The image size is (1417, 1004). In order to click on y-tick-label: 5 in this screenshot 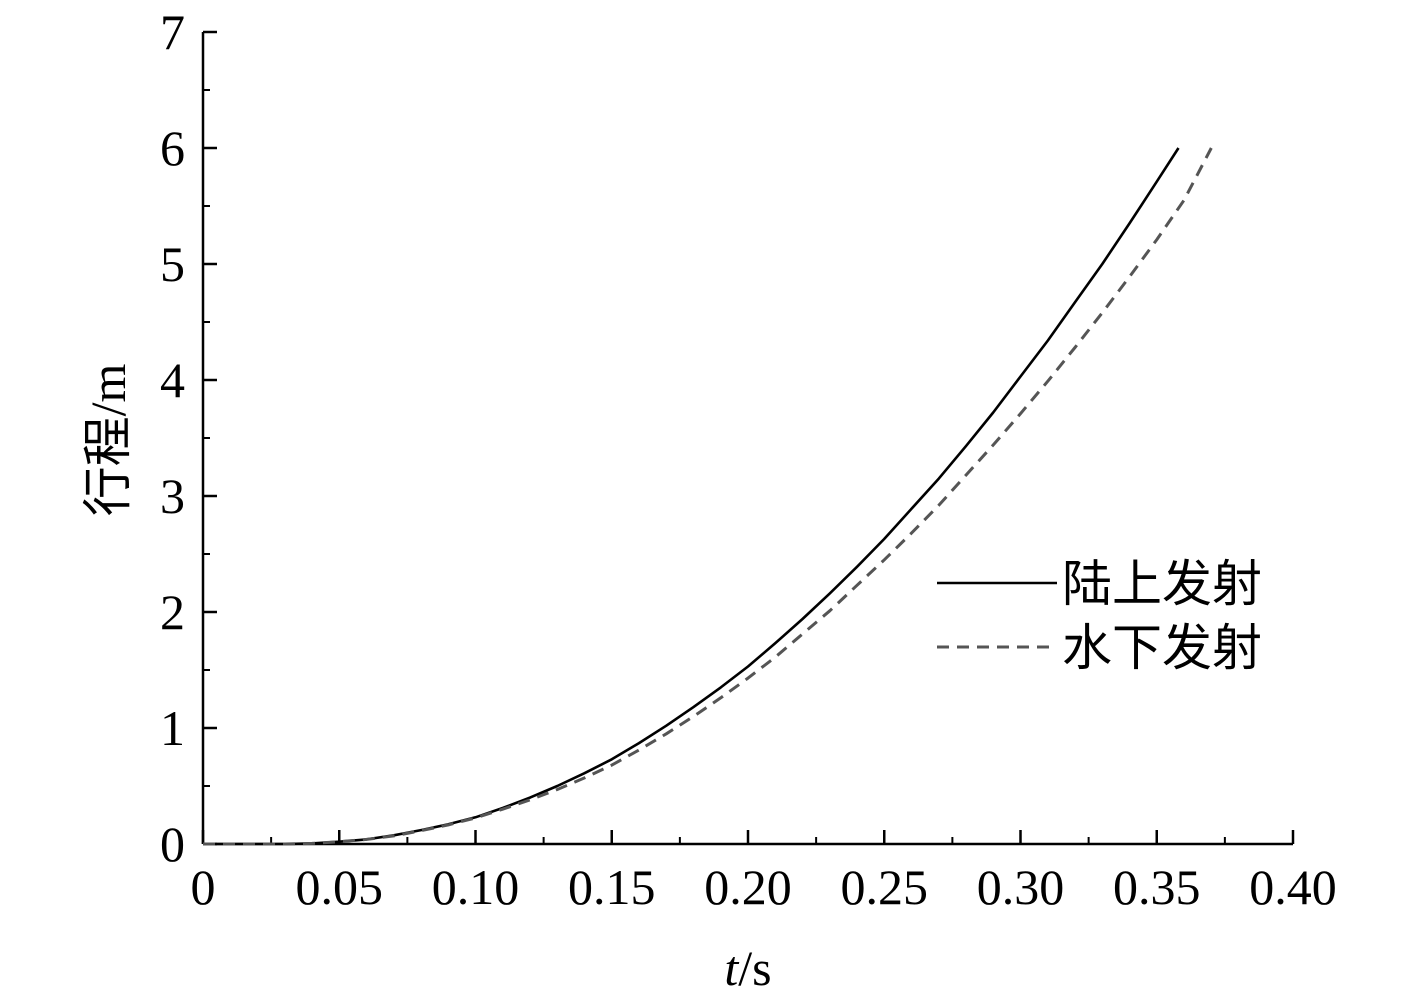, I will do `click(172, 264)`.